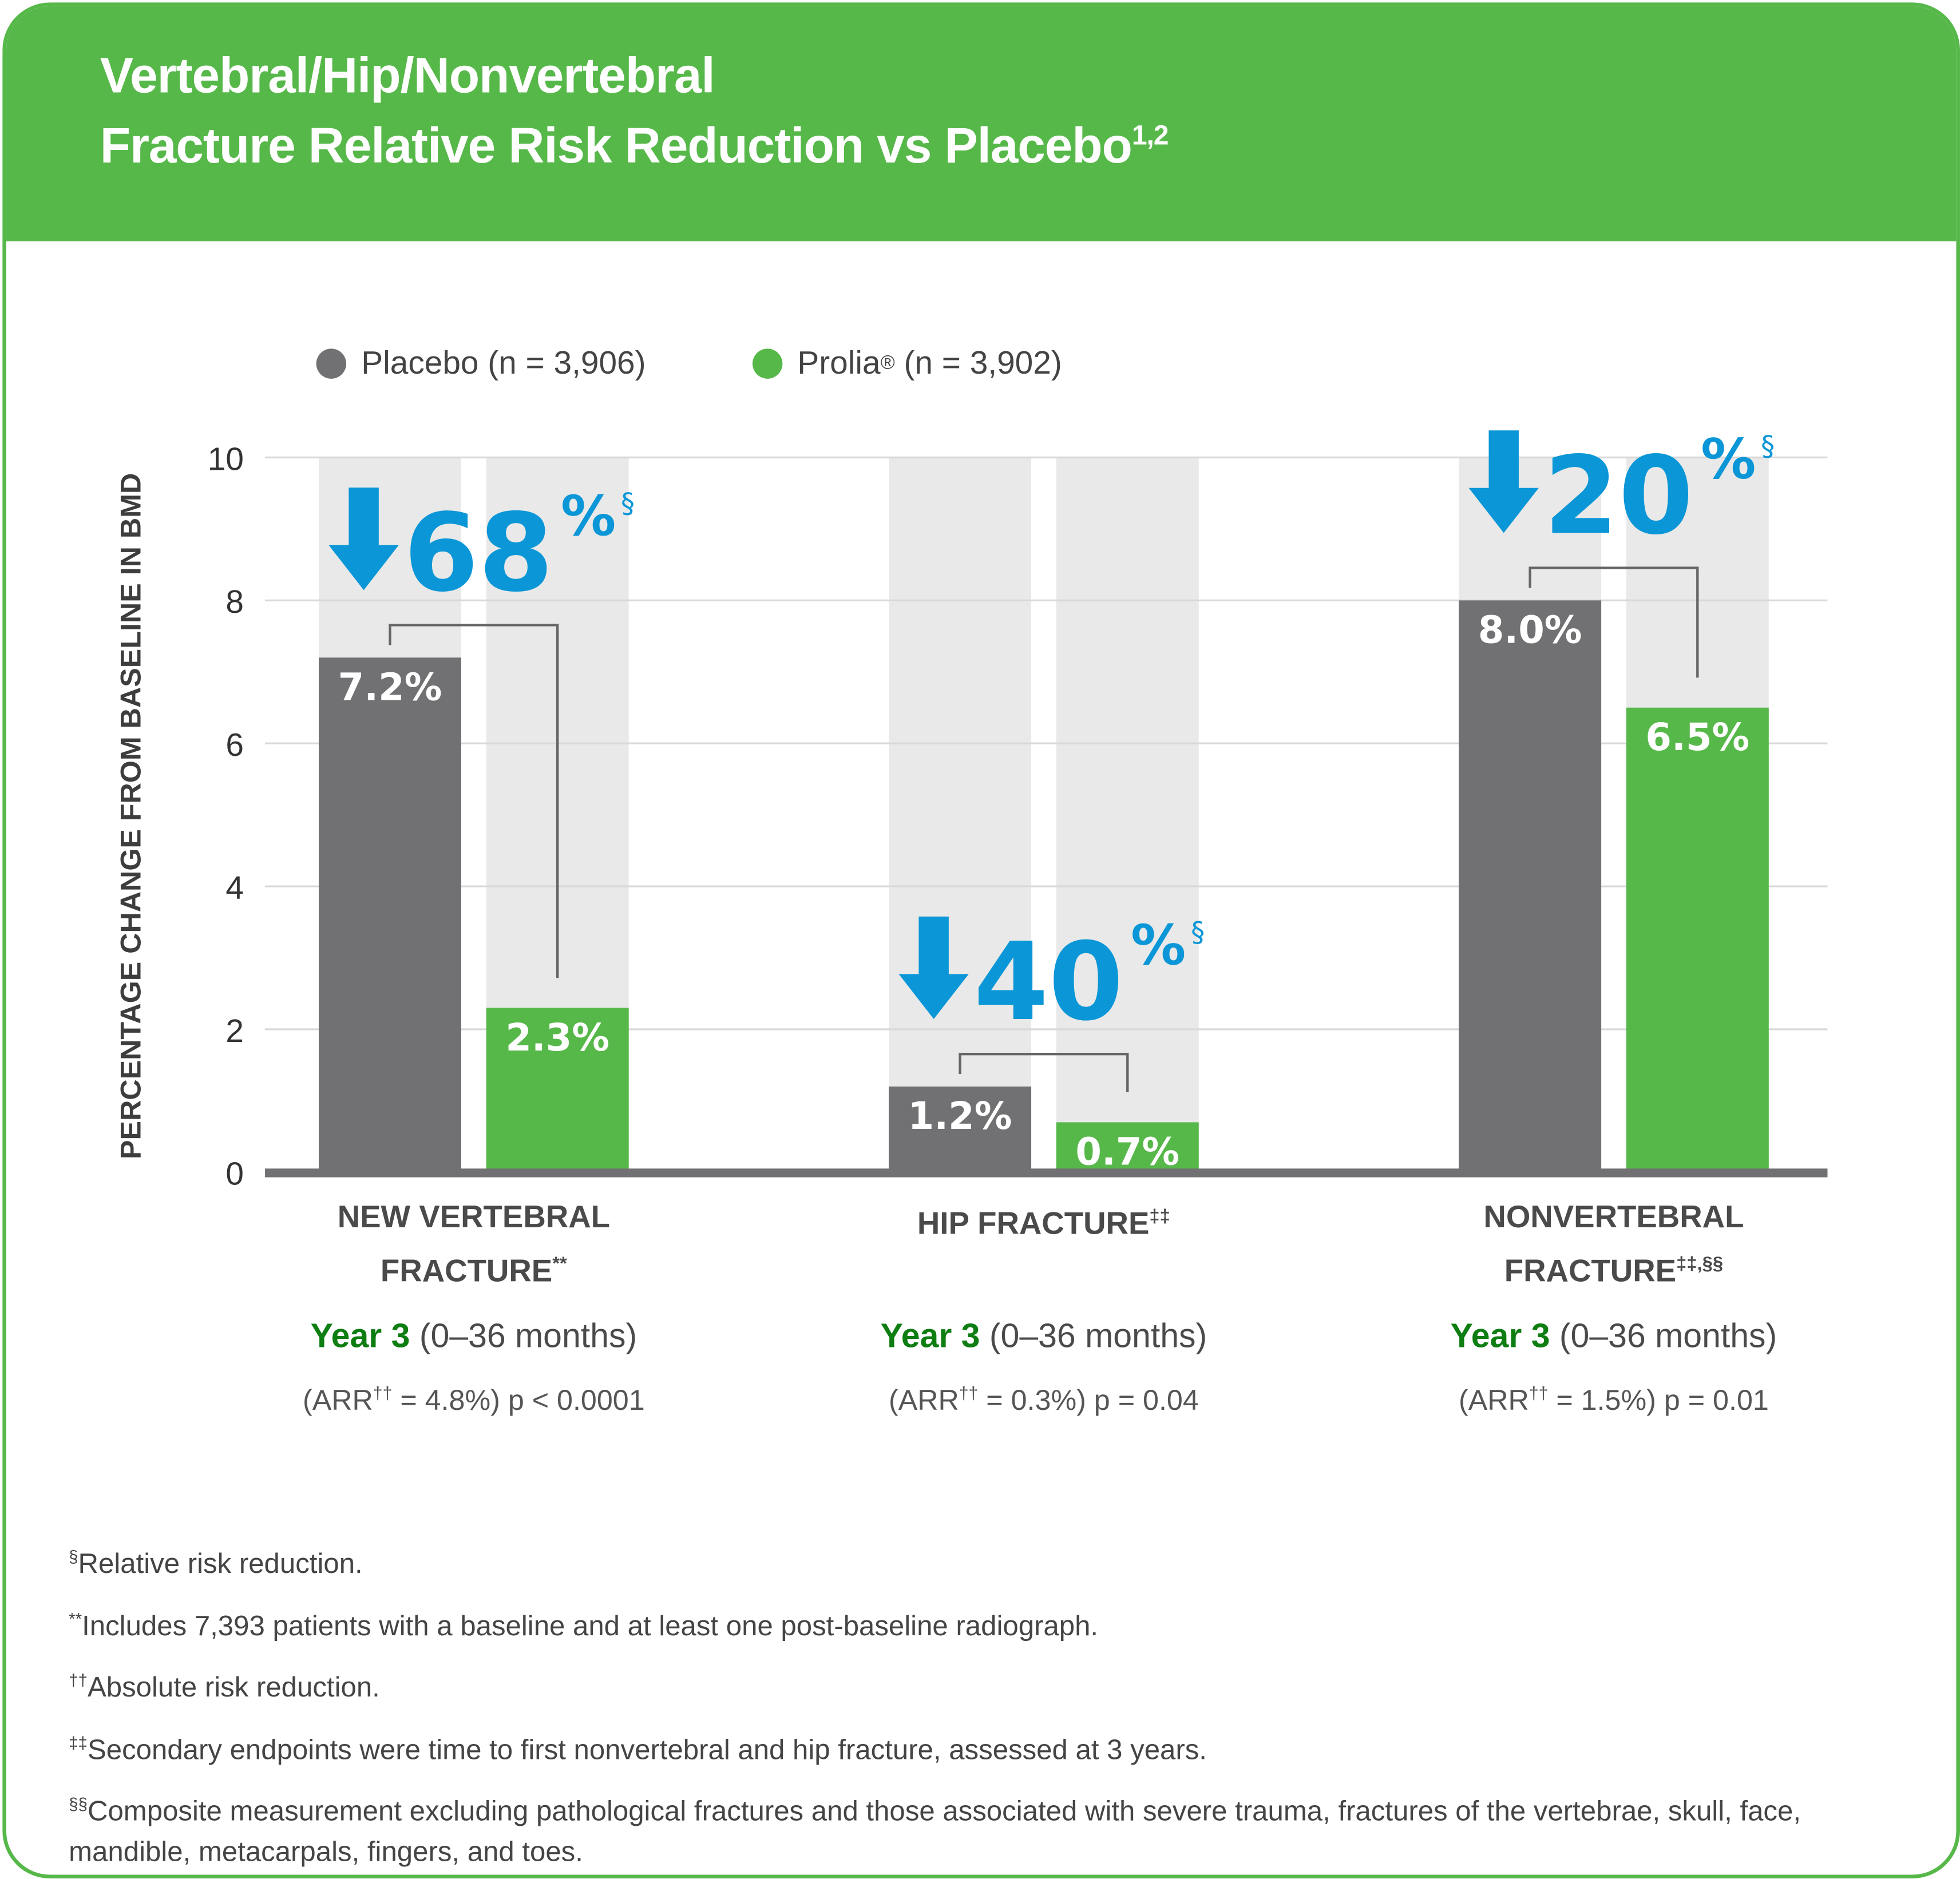 The image size is (1960, 1879). Describe the element at coordinates (474, 1217) in the screenshot. I see `text-part: NEW VERTEBRAL` at that location.